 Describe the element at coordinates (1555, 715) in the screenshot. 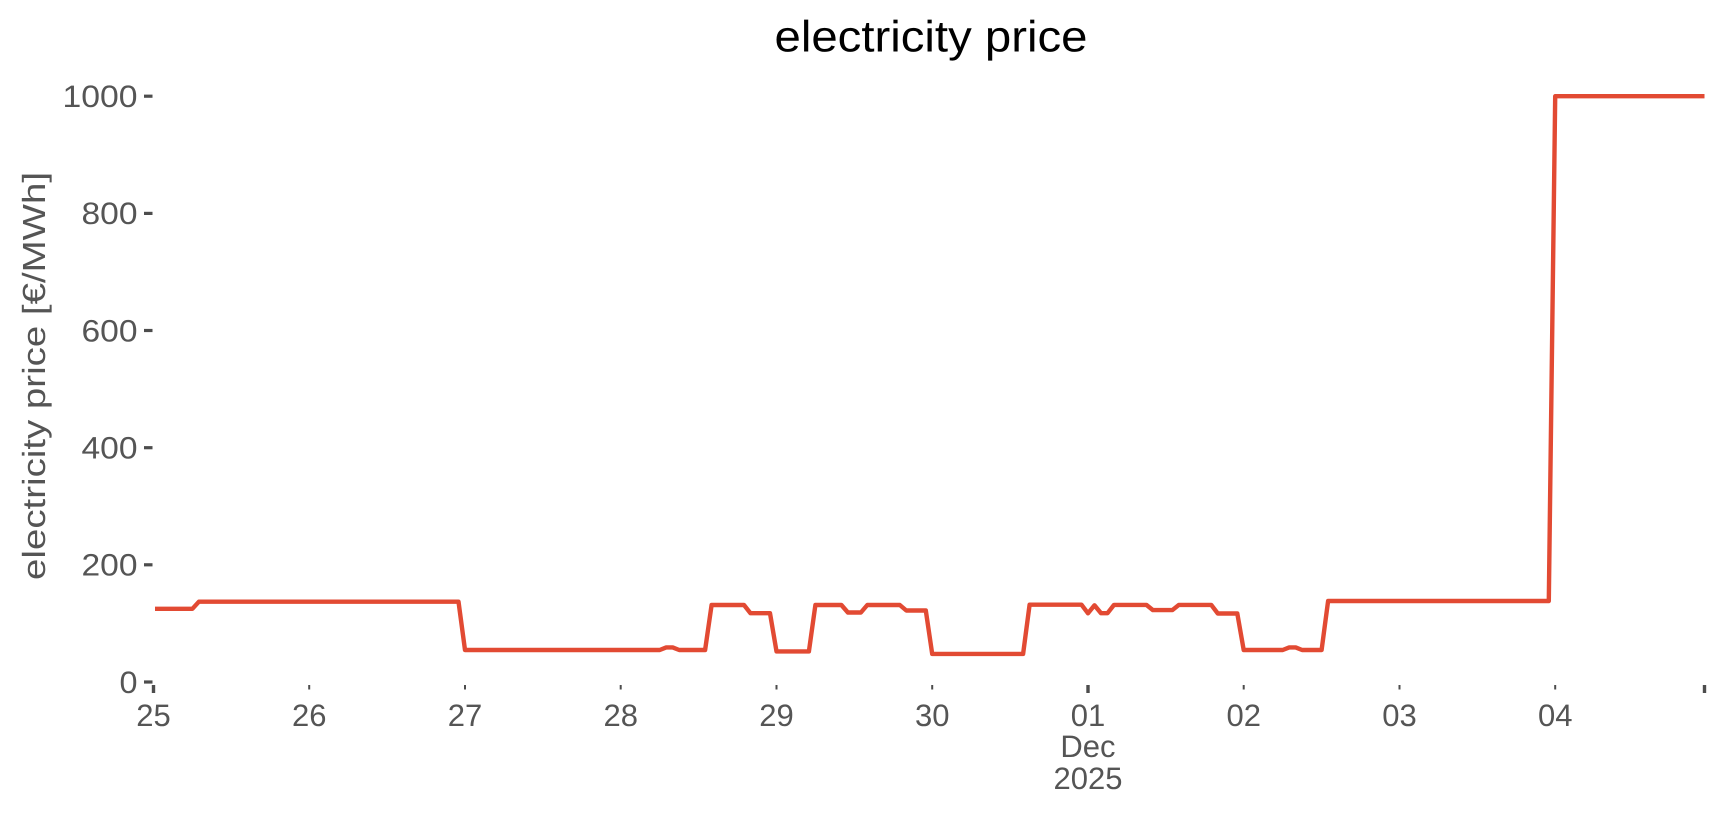

I see `svg-text: 04` at that location.